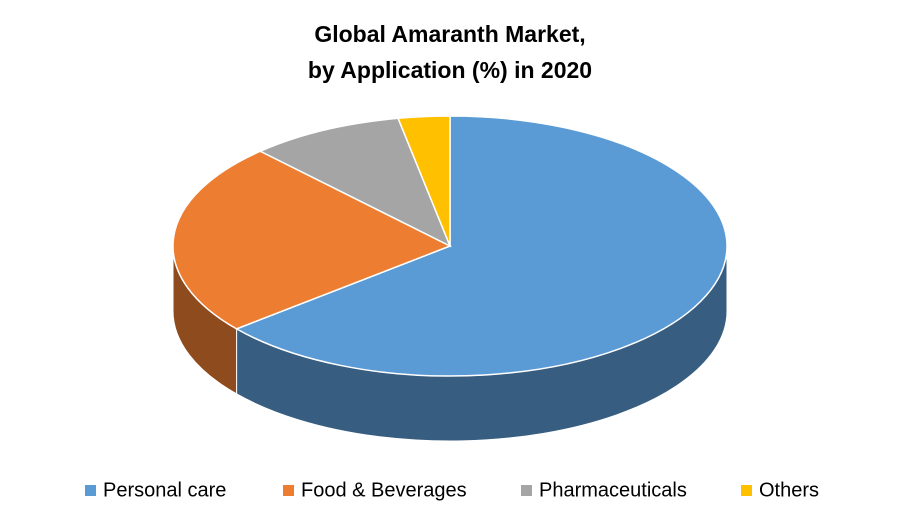 This screenshot has width=900, height=525. What do you see at coordinates (789, 490) in the screenshot?
I see `legend-label: Others` at bounding box center [789, 490].